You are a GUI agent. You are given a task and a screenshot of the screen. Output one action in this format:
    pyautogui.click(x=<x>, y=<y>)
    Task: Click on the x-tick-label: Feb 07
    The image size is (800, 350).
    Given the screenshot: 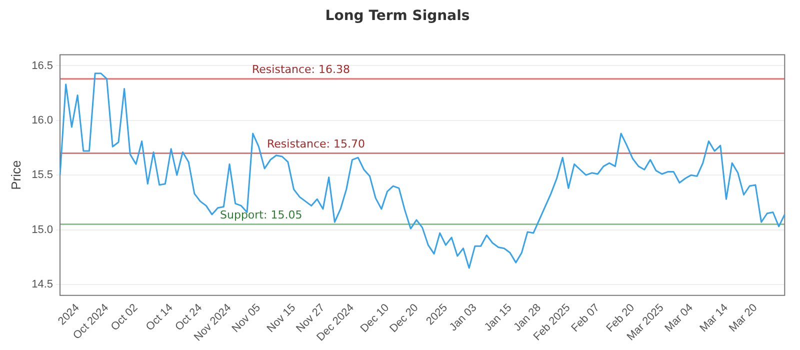 What is the action you would take?
    pyautogui.click(x=585, y=318)
    